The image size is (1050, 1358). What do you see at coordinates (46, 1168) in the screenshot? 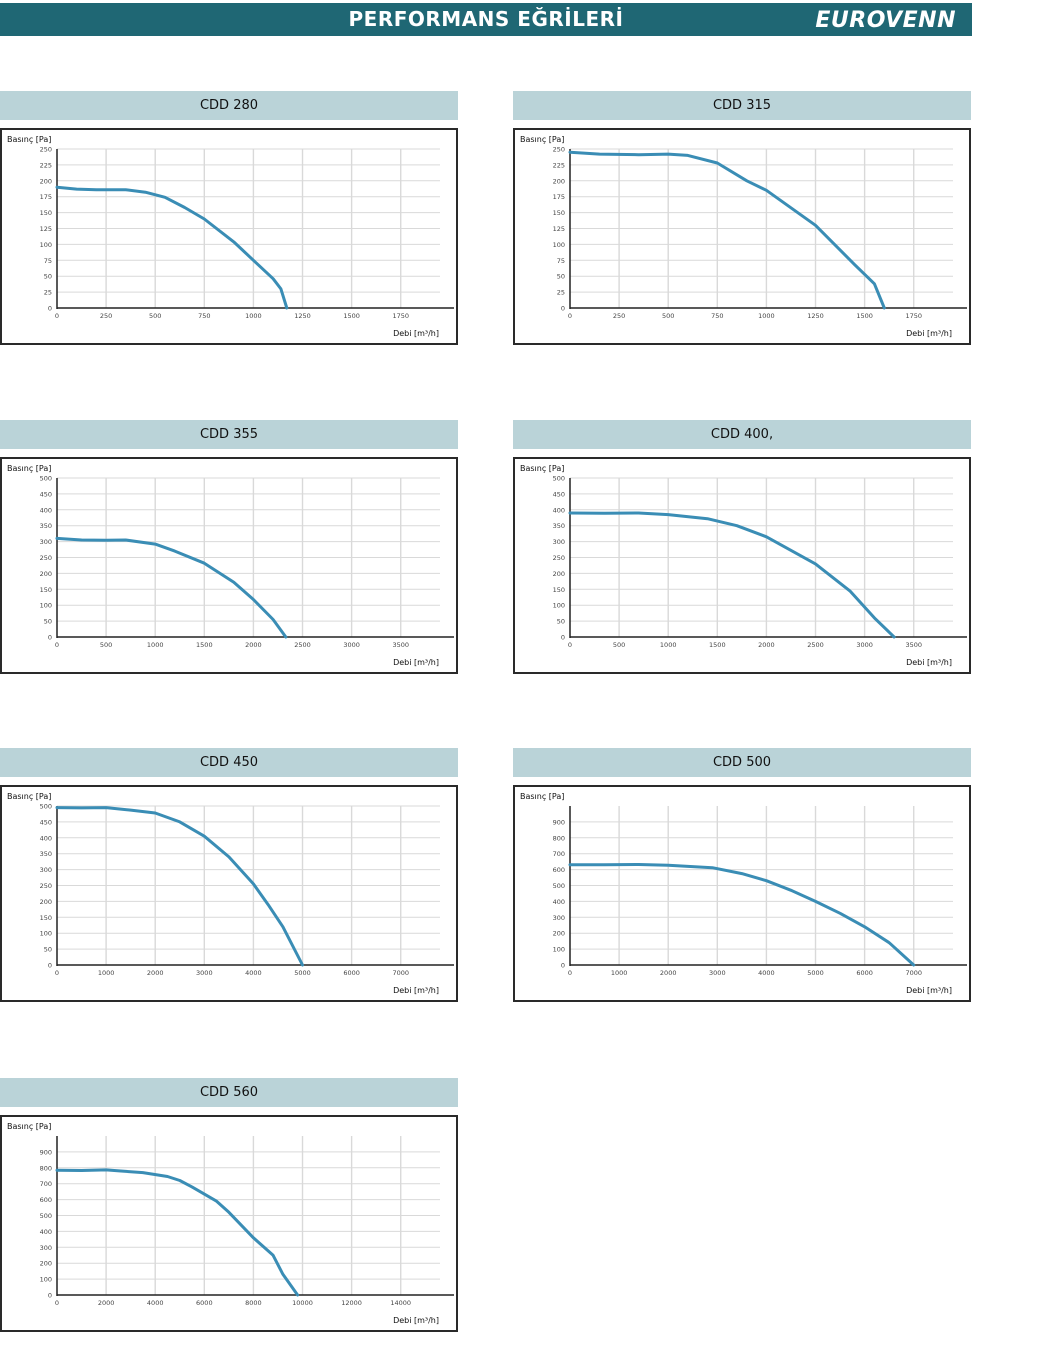
I see `y-tick-label: 800` at bounding box center [46, 1168].